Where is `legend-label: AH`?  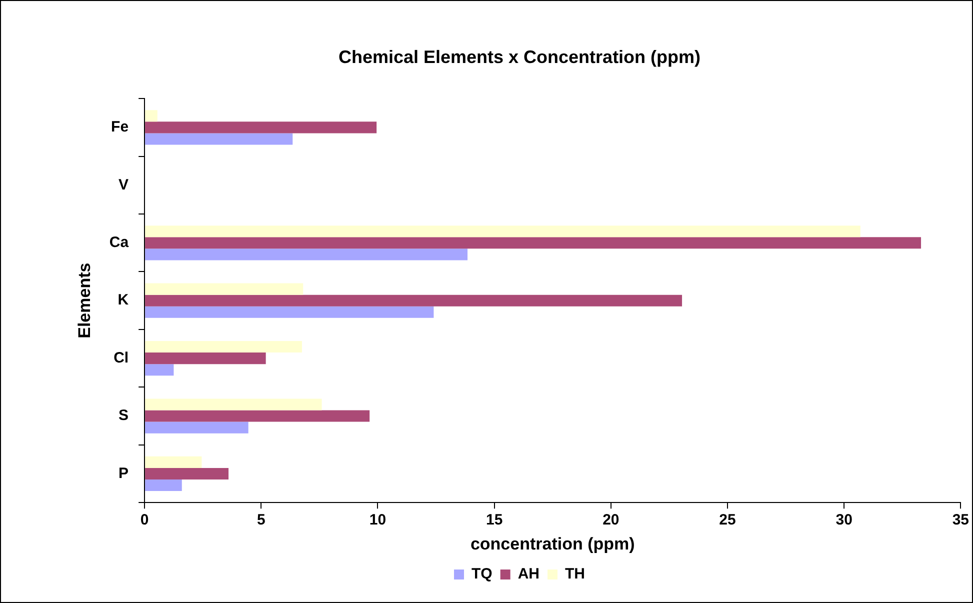
legend-label: AH is located at coordinates (529, 574).